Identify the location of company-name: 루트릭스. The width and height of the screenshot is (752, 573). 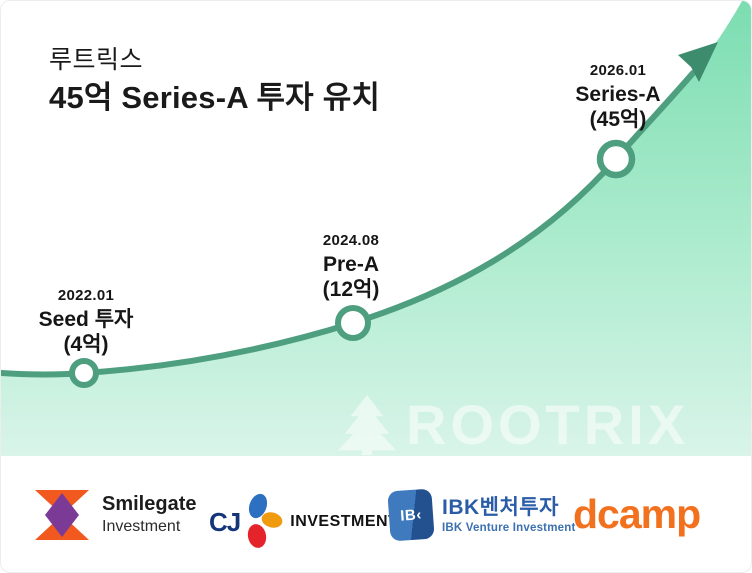
(96, 60).